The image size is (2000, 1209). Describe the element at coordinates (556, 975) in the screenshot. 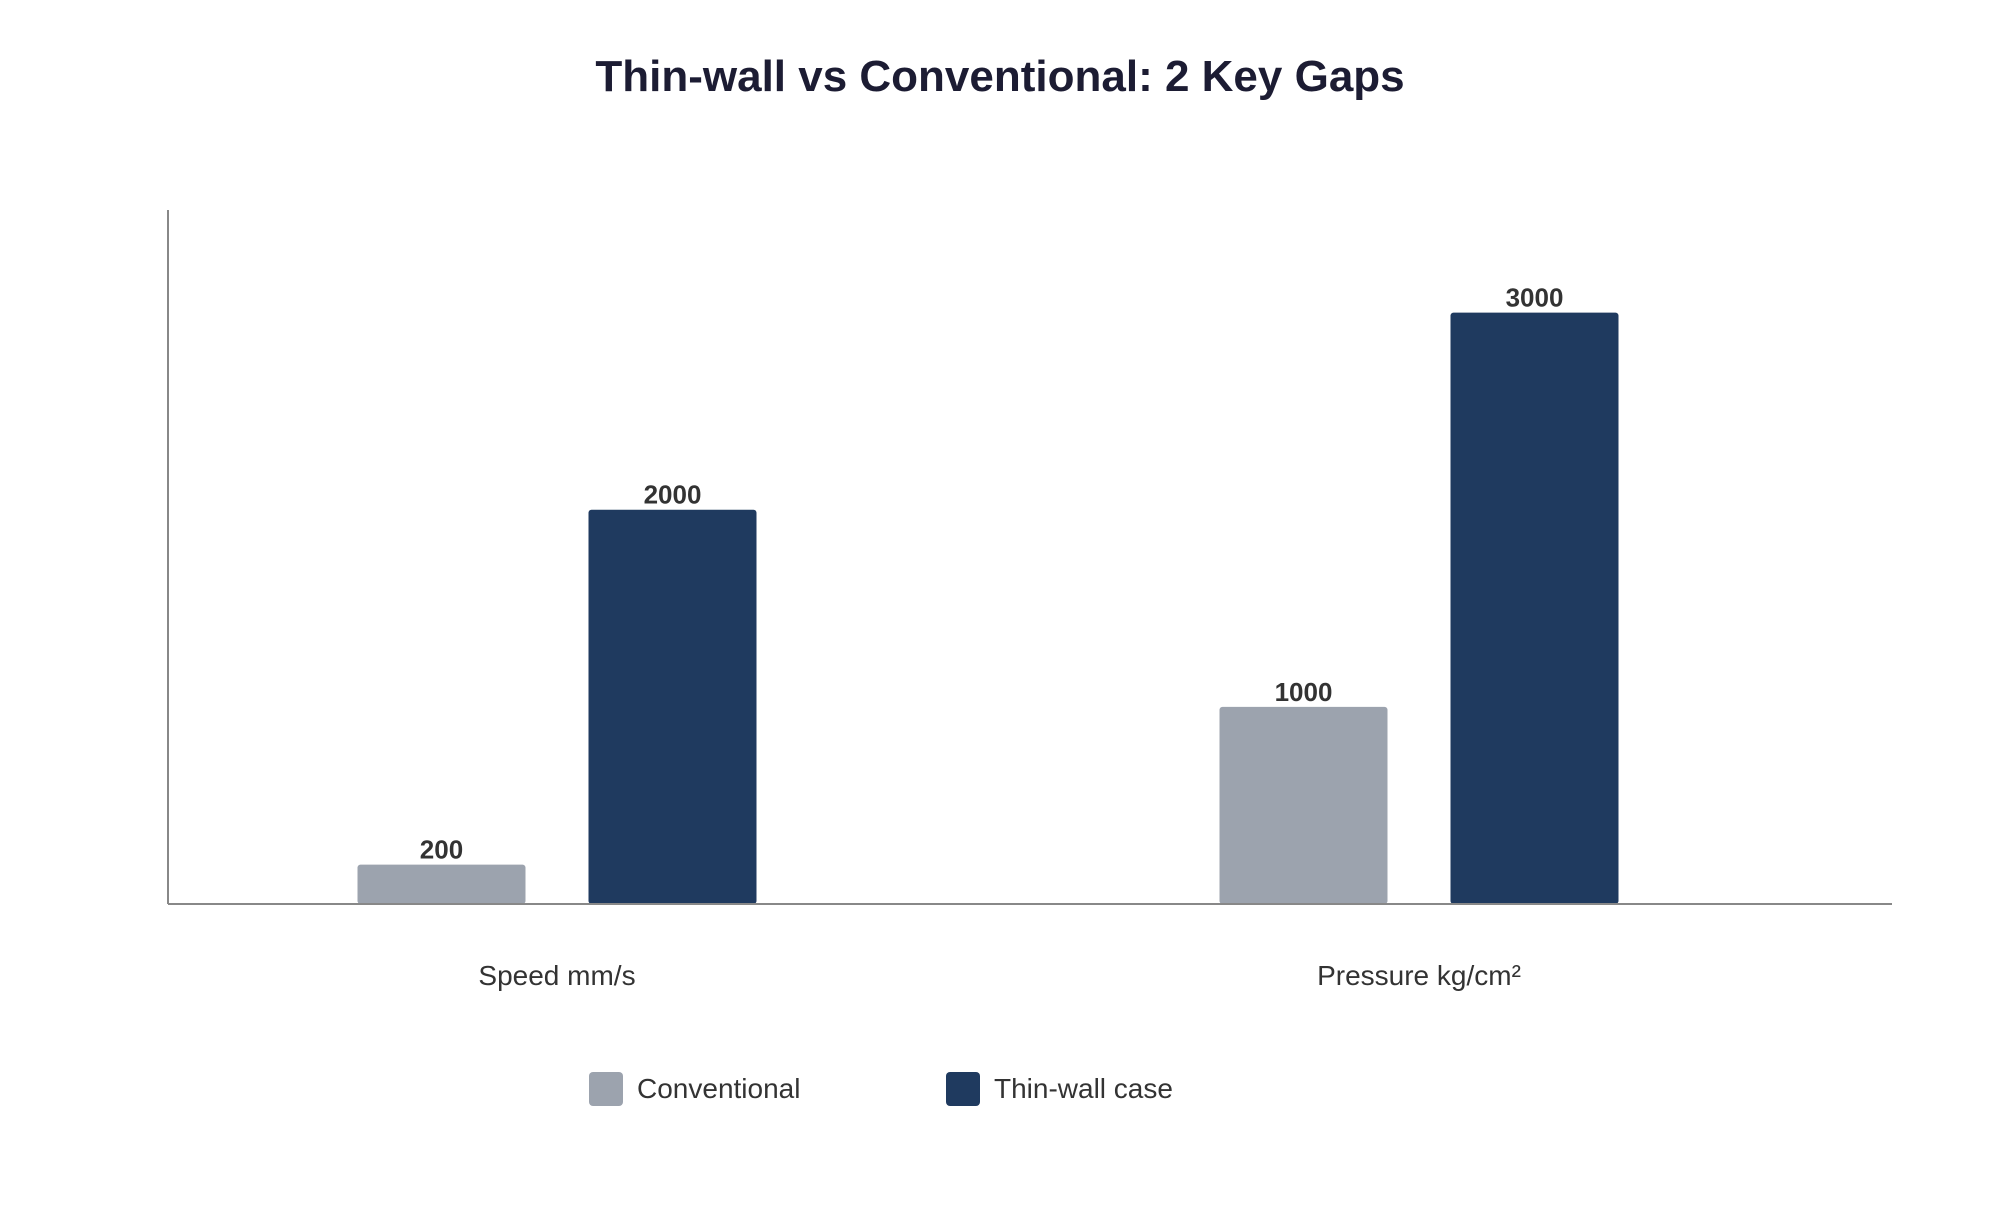

I see `x-tick-label-speed-mm-s: Speed mm/s` at that location.